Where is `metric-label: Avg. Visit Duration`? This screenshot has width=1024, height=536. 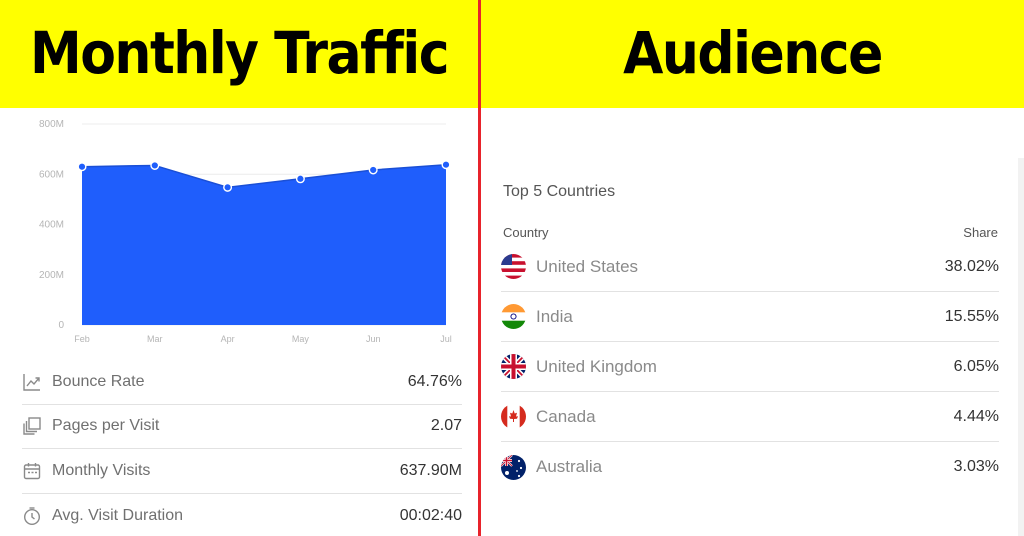
metric-label: Avg. Visit Duration is located at coordinates (118, 515).